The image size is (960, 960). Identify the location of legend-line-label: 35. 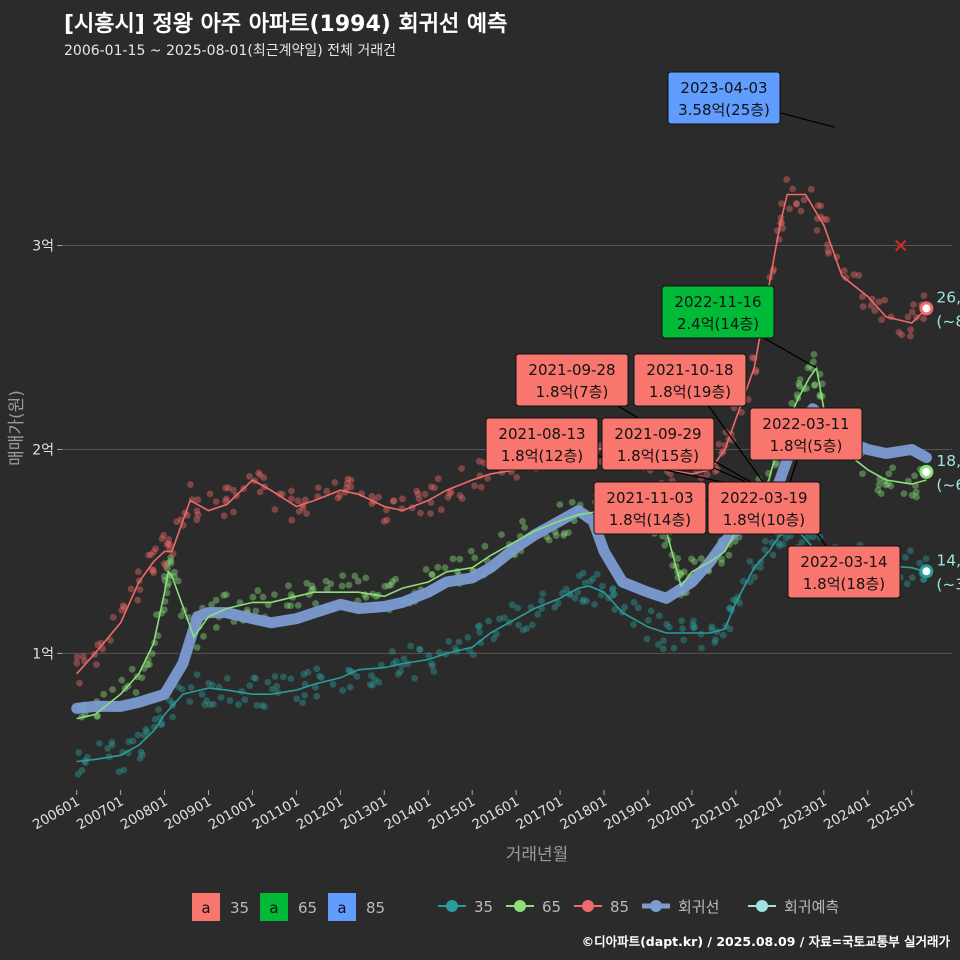
(483, 907).